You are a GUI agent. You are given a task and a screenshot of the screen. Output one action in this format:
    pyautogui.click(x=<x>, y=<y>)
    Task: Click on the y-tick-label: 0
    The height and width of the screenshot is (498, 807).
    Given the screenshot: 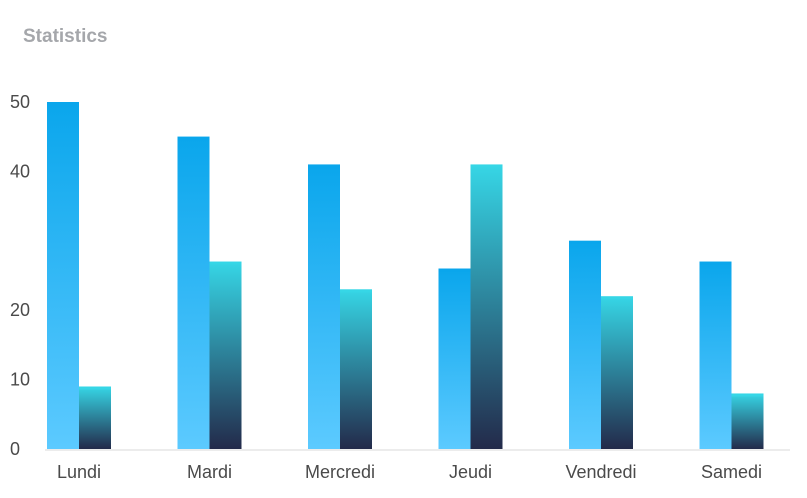 What is the action you would take?
    pyautogui.click(x=15, y=449)
    